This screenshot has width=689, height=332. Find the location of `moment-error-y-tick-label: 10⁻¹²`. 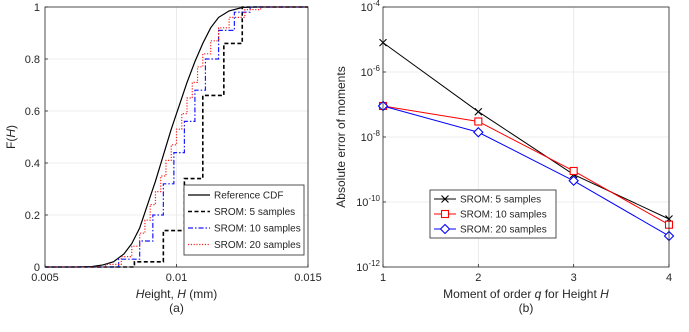

moment-error-y-tick-label: 10⁻¹² is located at coordinates (368, 266).